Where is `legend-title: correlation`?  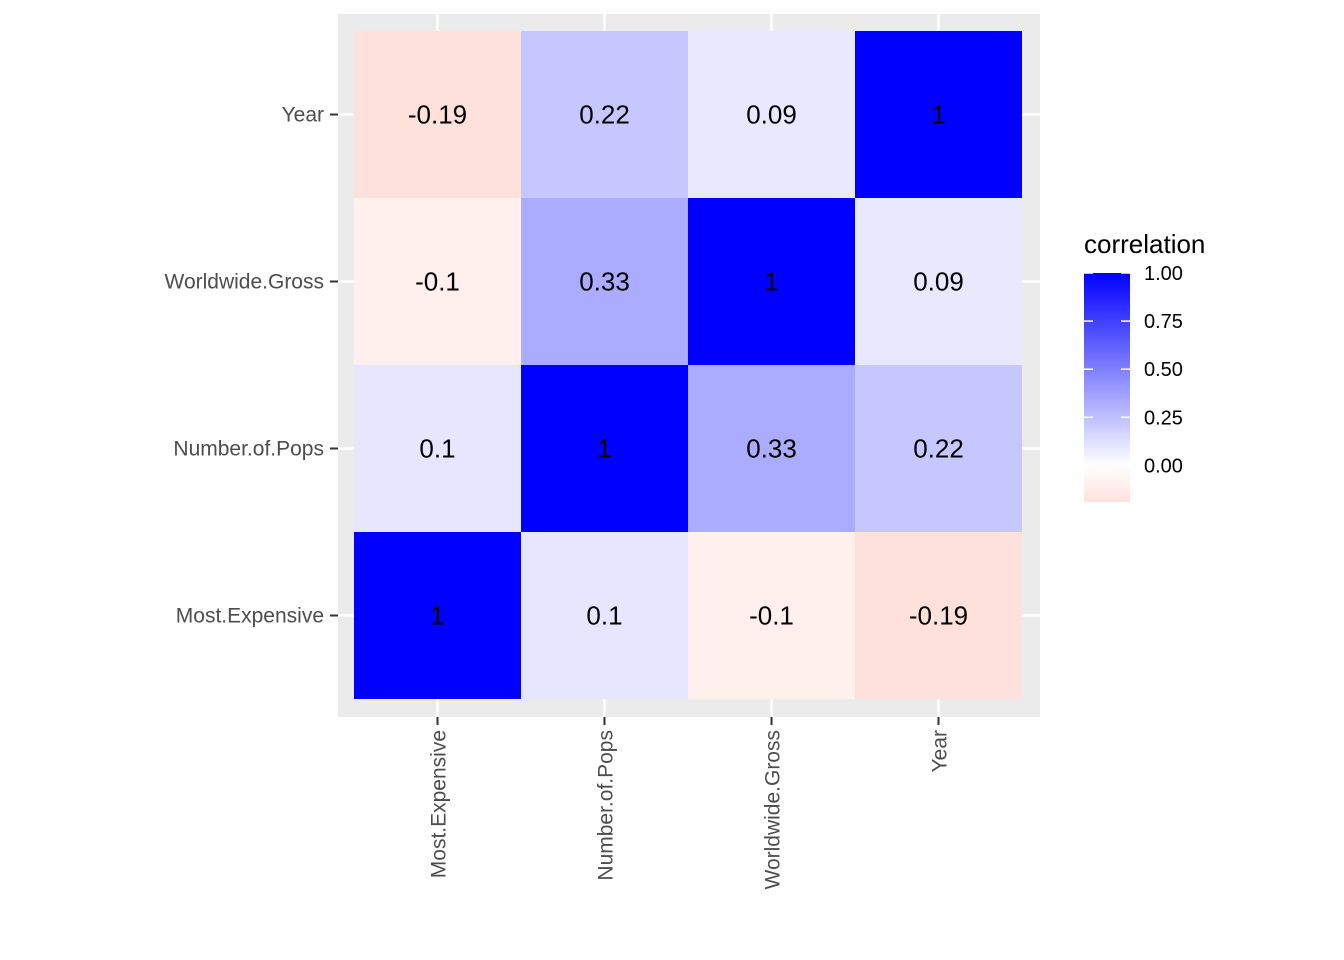
legend-title: correlation is located at coordinates (1144, 244).